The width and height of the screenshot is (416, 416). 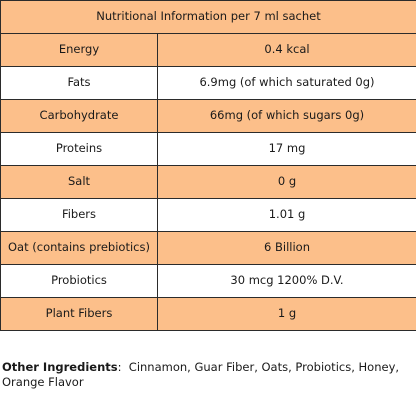 I want to click on nutrient-value: 0 g, so click(x=286, y=182).